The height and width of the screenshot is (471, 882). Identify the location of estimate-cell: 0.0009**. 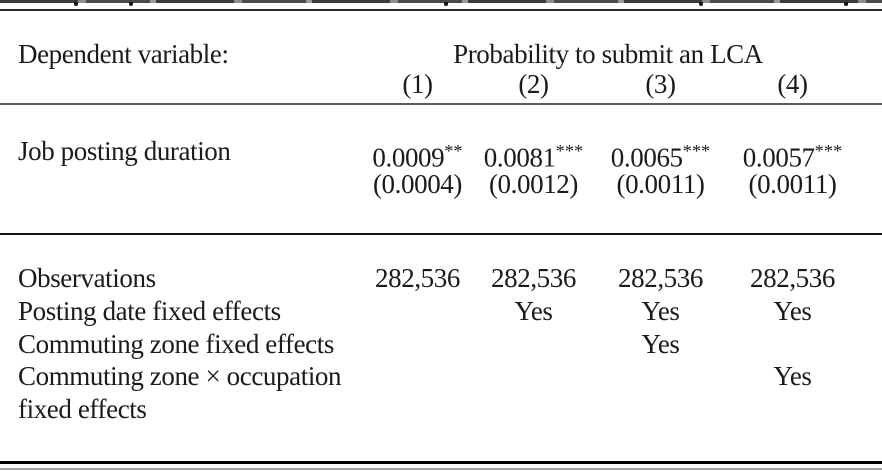
(417, 155).